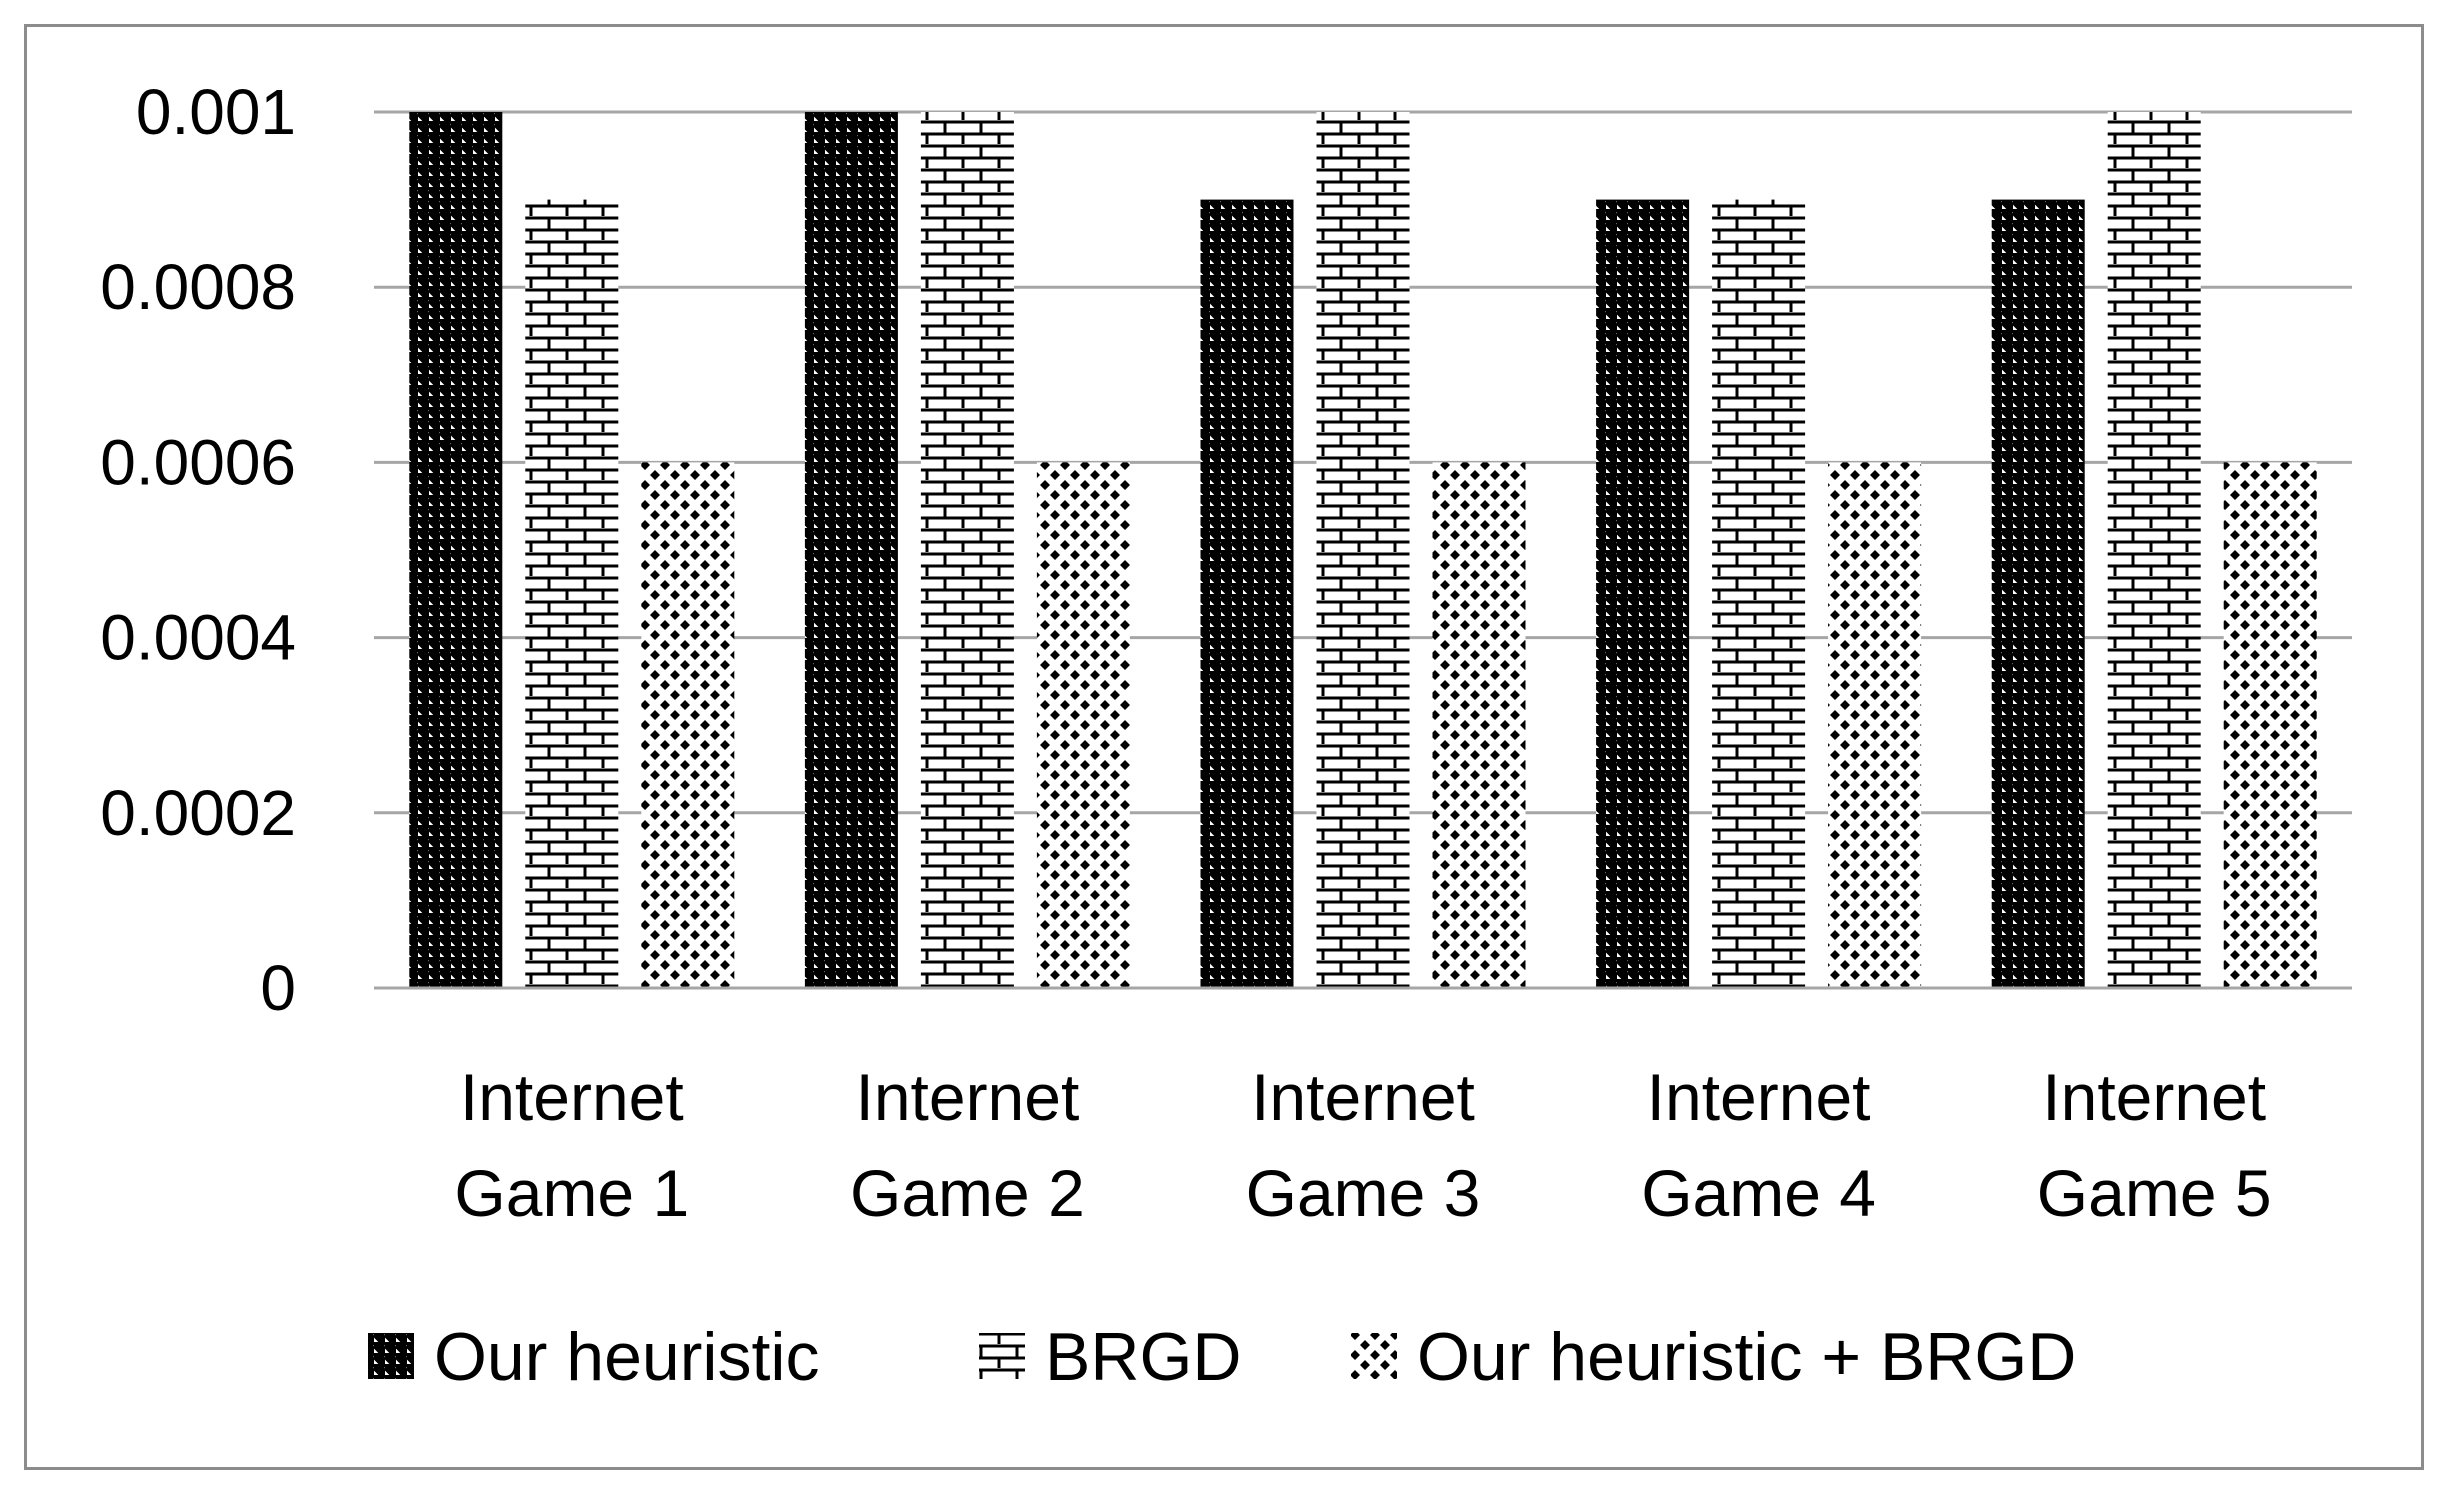 The height and width of the screenshot is (1497, 2454). Describe the element at coordinates (278, 988) in the screenshot. I see `y-tick-label: 0` at that location.